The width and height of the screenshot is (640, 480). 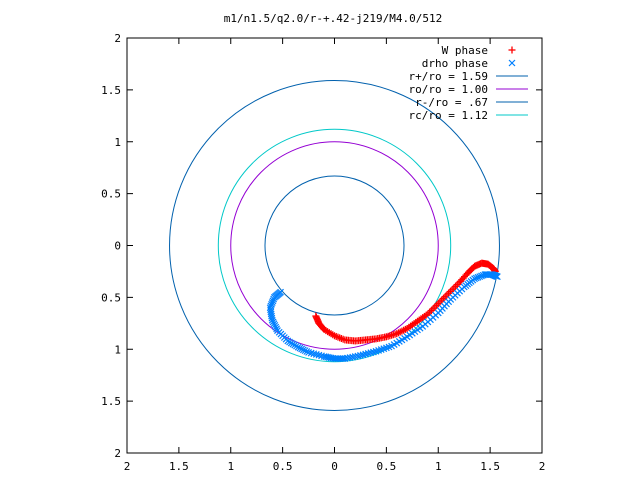 What do you see at coordinates (455, 63) in the screenshot?
I see `legend-label: drho phase` at bounding box center [455, 63].